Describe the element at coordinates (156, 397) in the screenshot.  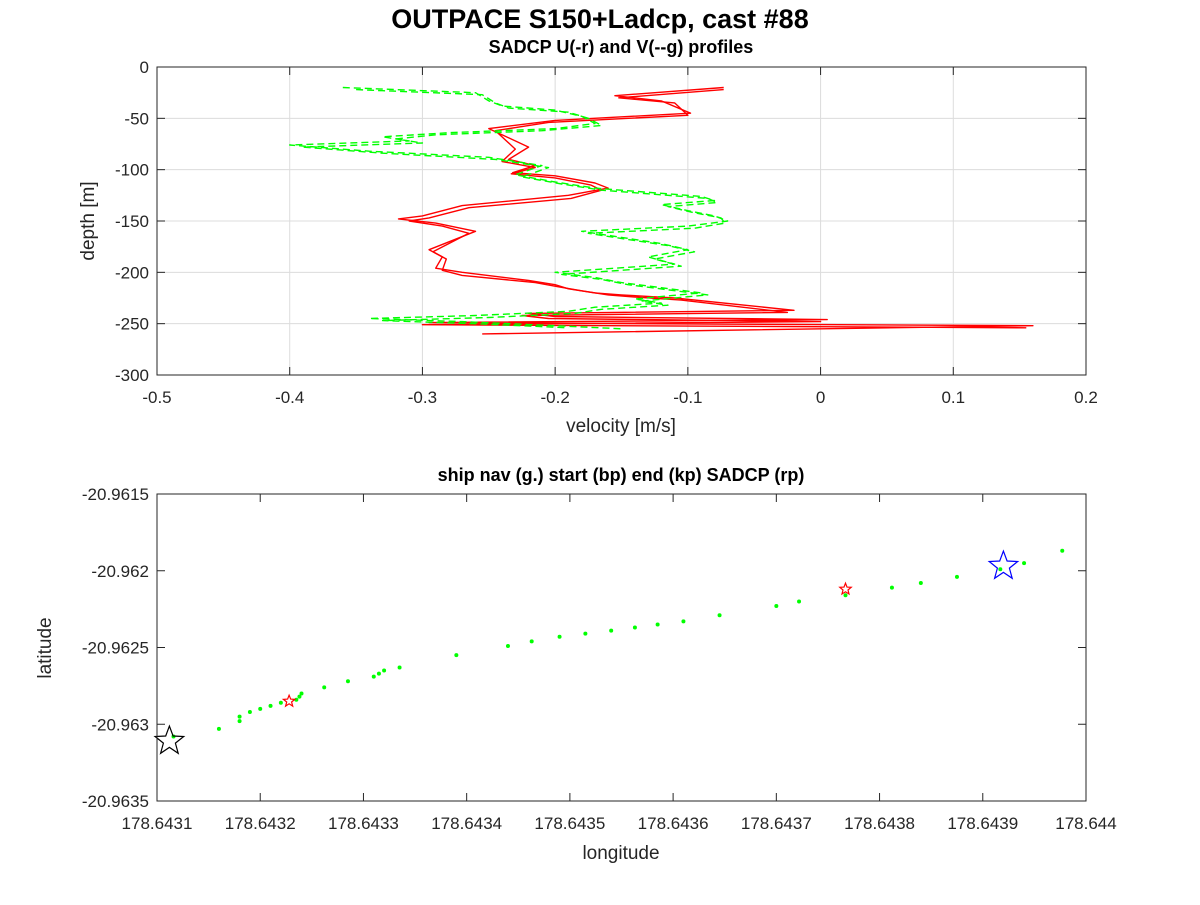
I see `velocity-xtick-label: -0.5` at that location.